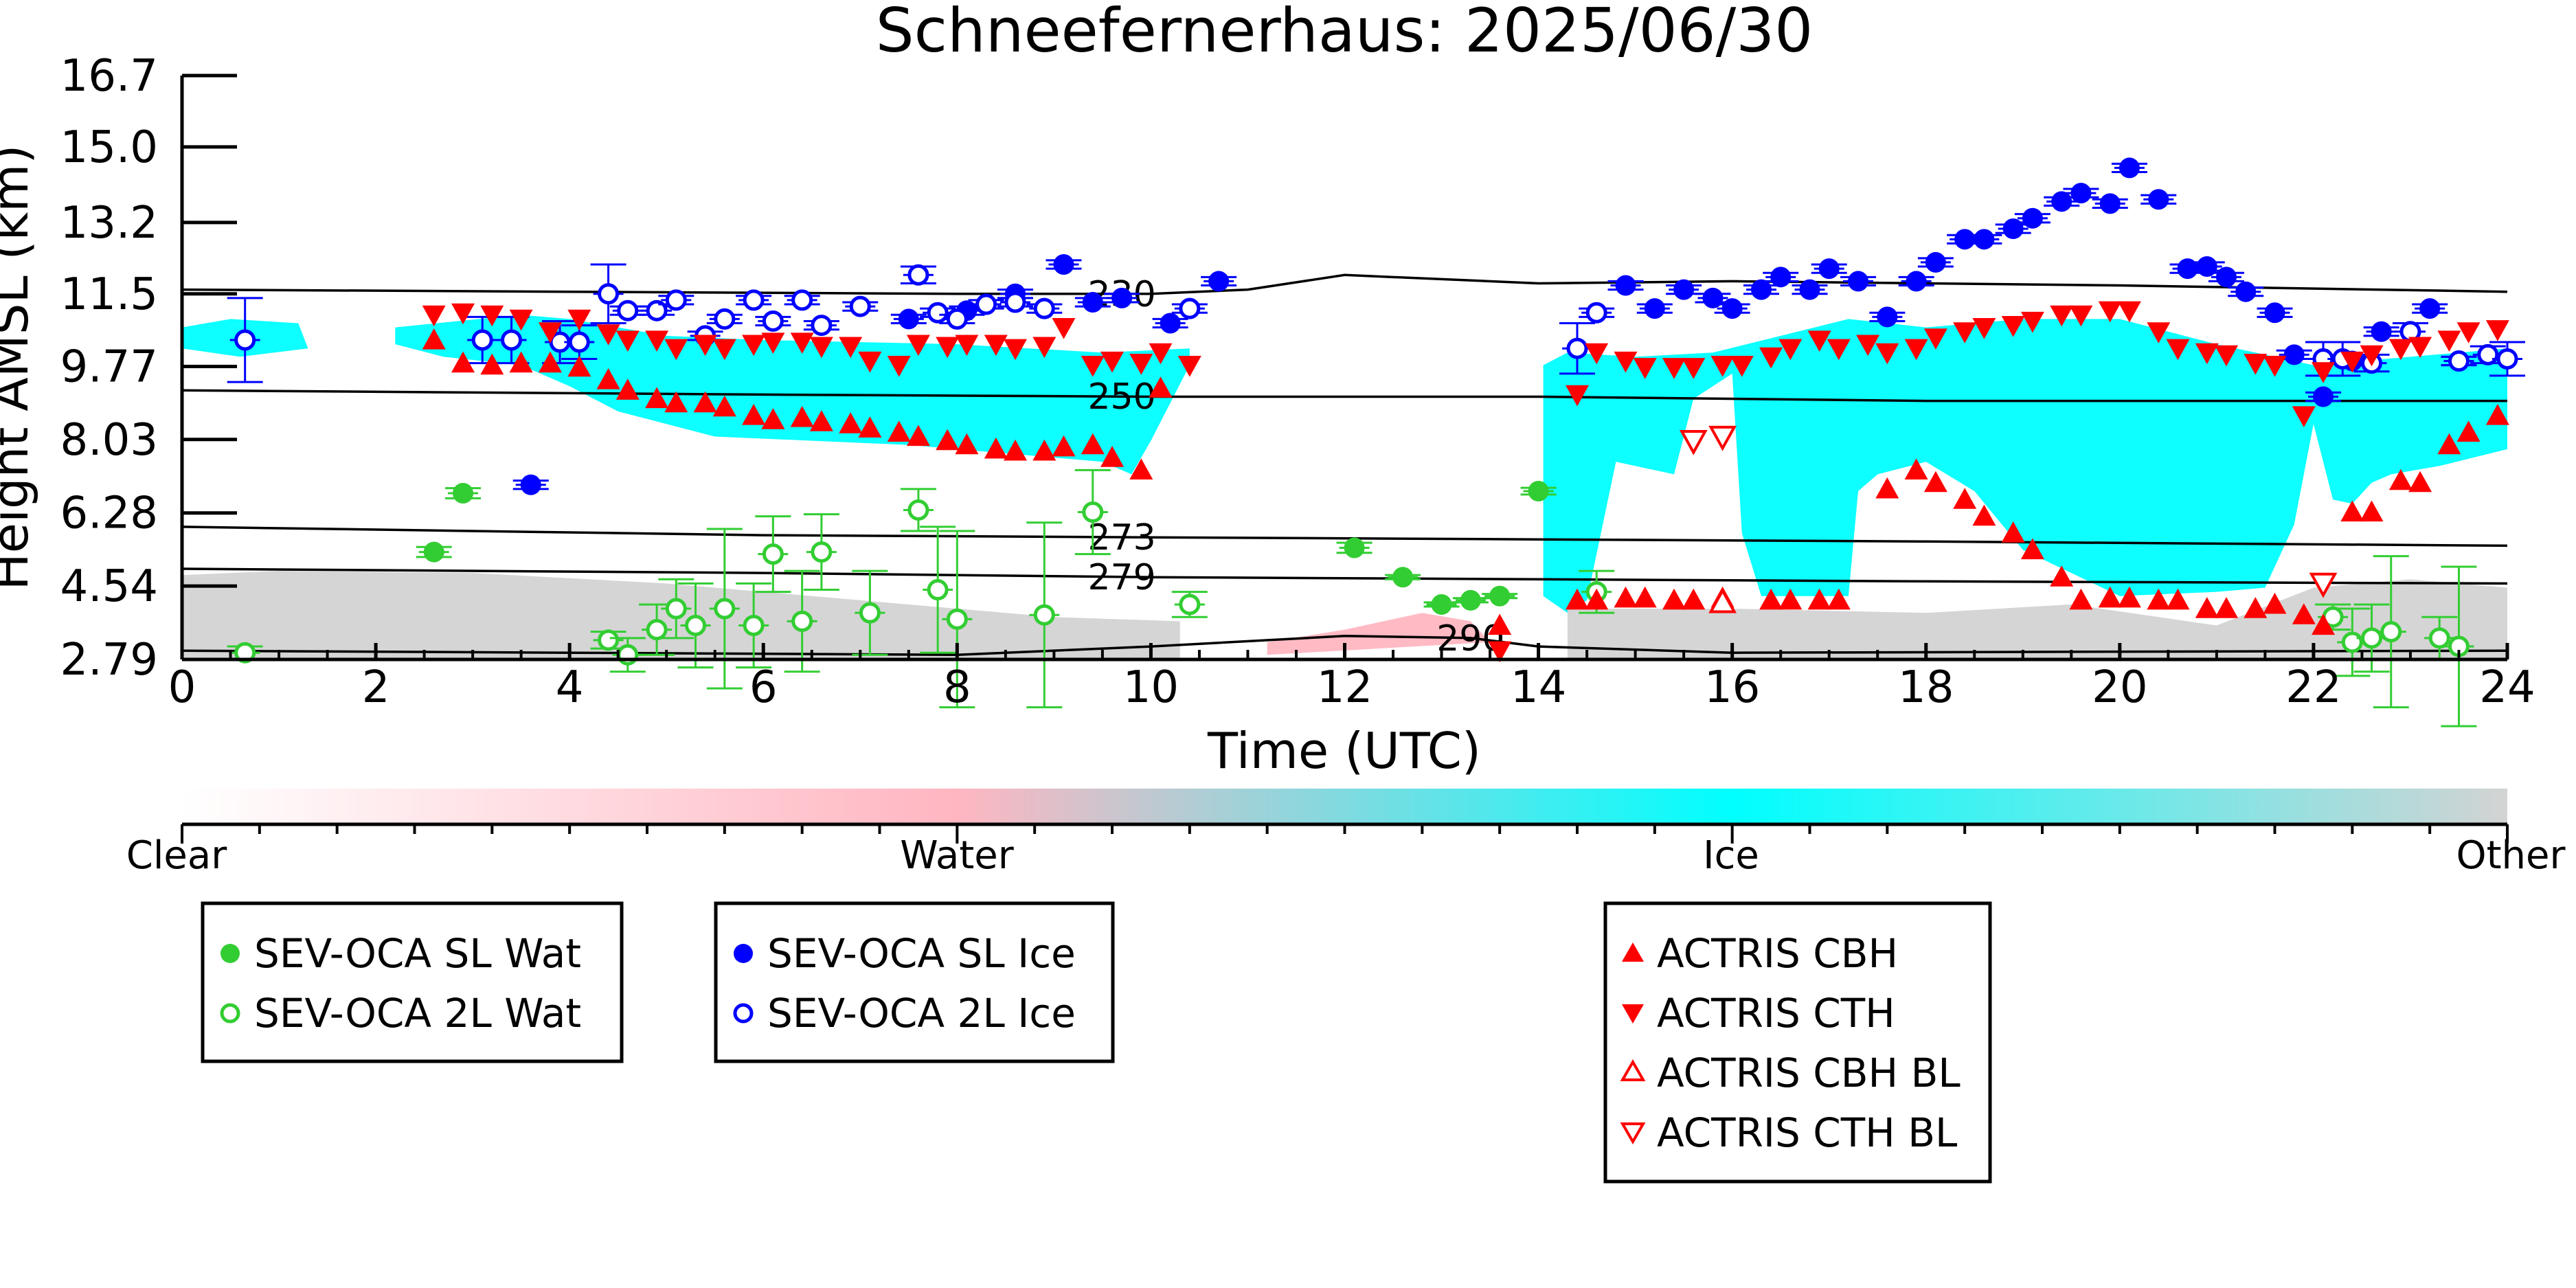 The width and height of the screenshot is (2576, 1288). Describe the element at coordinates (1731, 855) in the screenshot. I see `colorbar-label-ice: Ice` at that location.